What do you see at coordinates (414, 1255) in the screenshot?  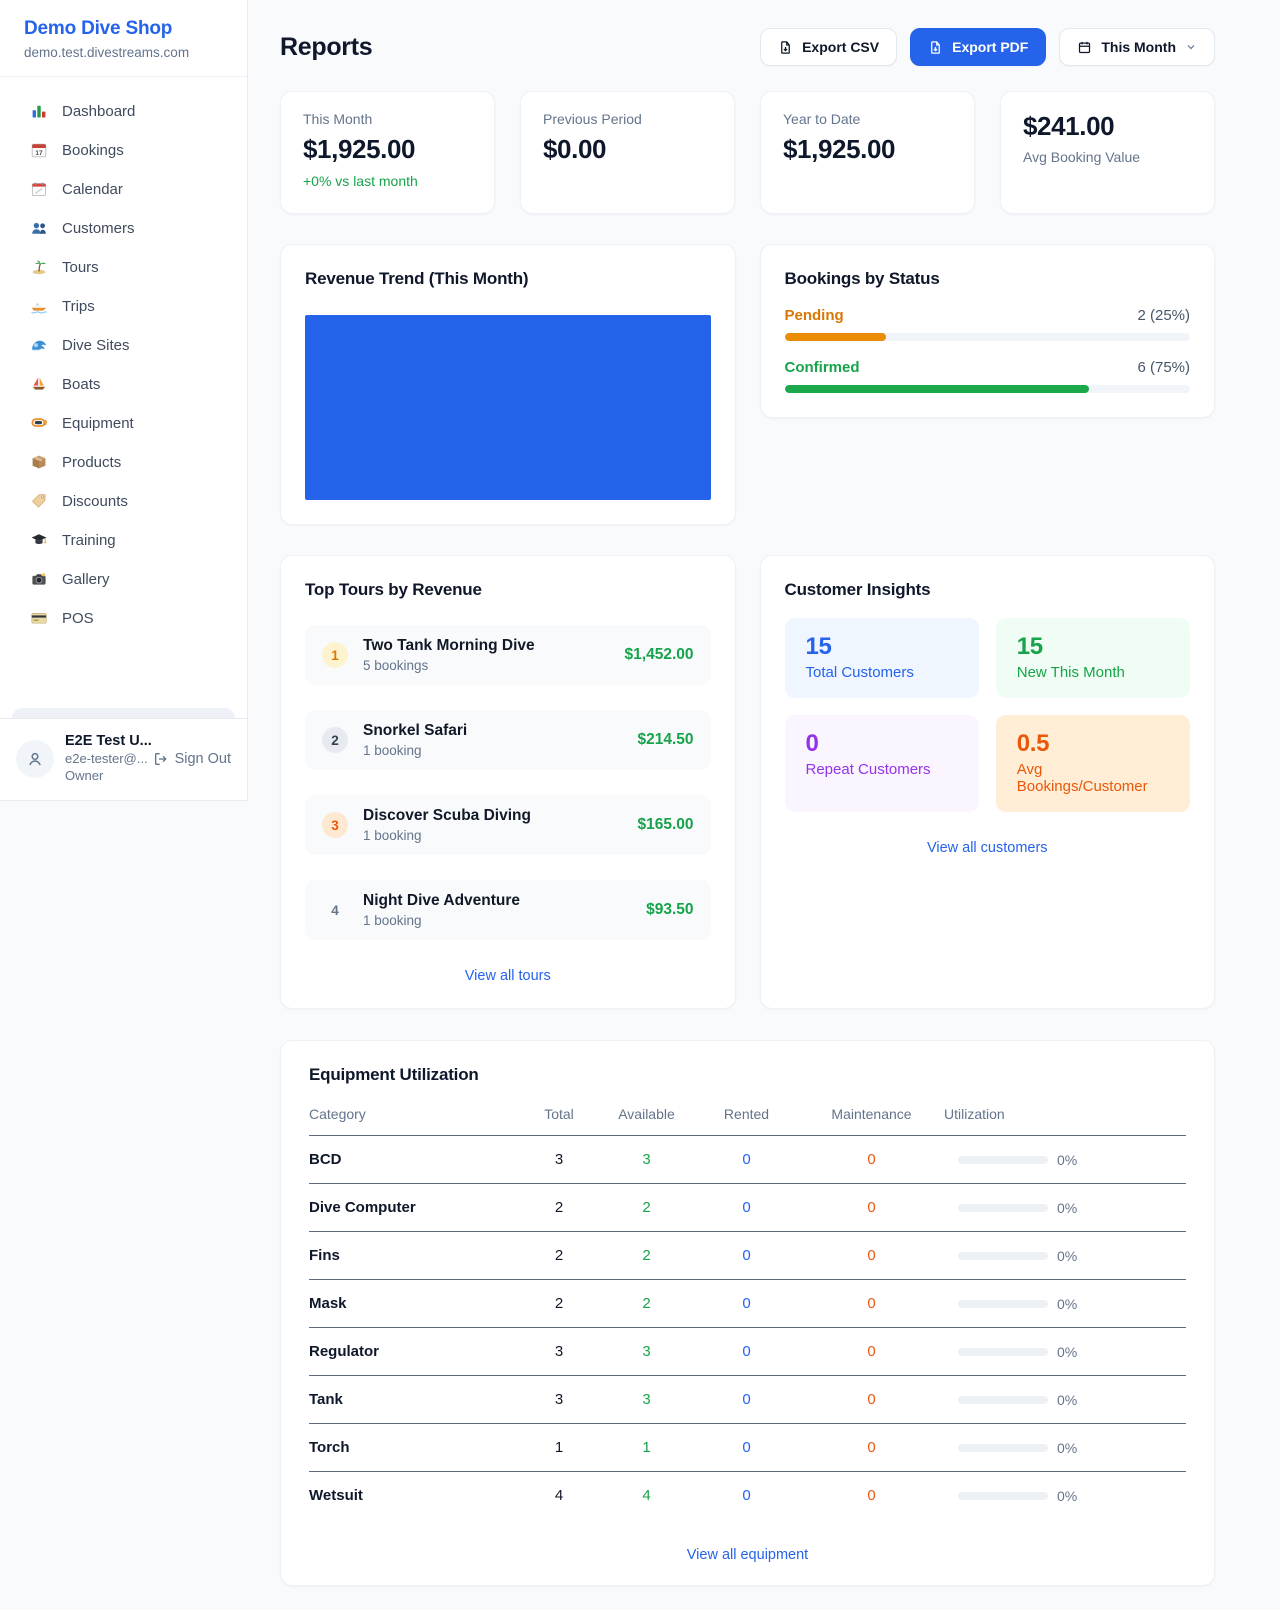 I see `cell-category: Fins` at bounding box center [414, 1255].